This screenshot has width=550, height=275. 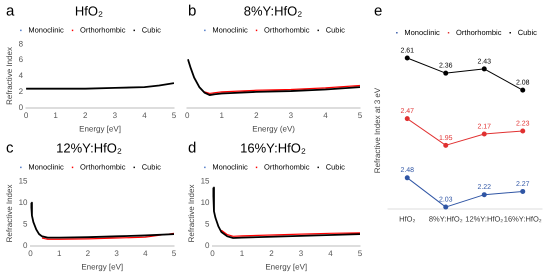 I want to click on text: e, so click(x=378, y=11).